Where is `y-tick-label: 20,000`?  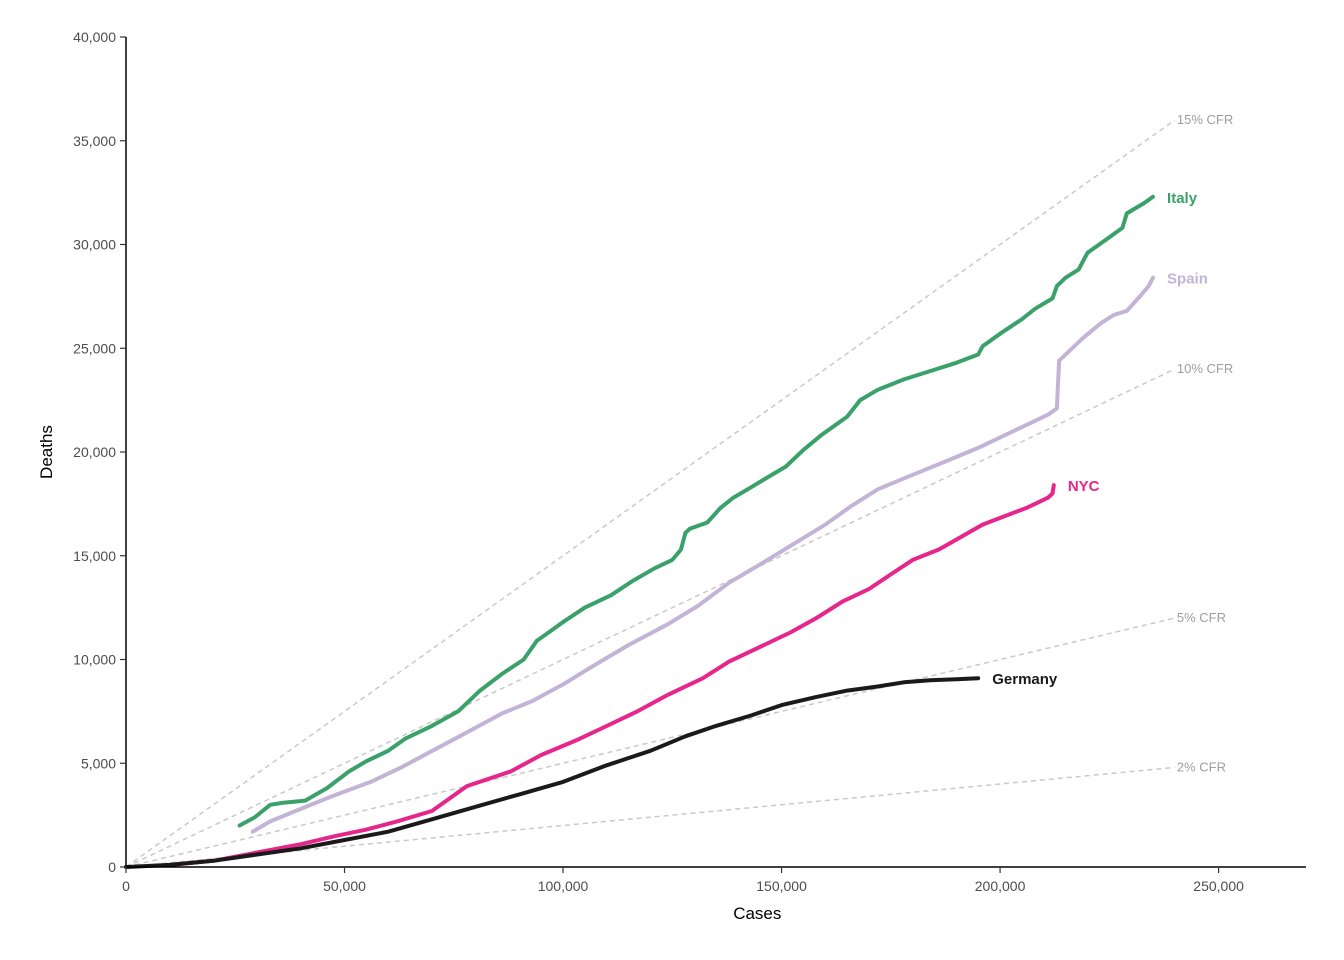
y-tick-label: 20,000 is located at coordinates (94, 452).